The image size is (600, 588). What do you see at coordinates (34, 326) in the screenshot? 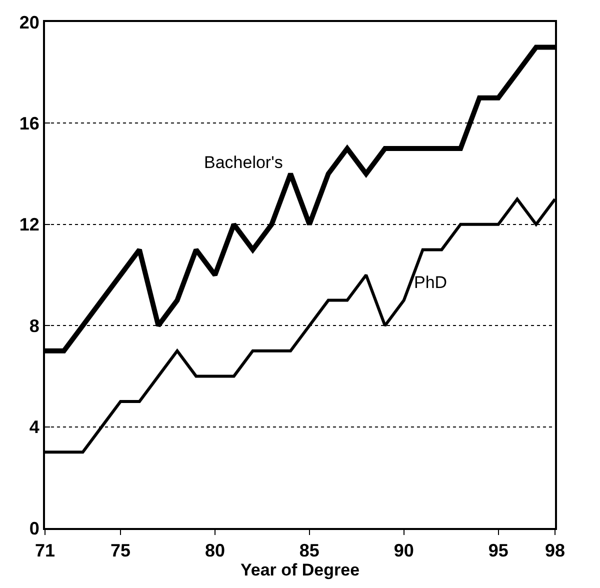
I see `y-tick-label: 8` at bounding box center [34, 326].